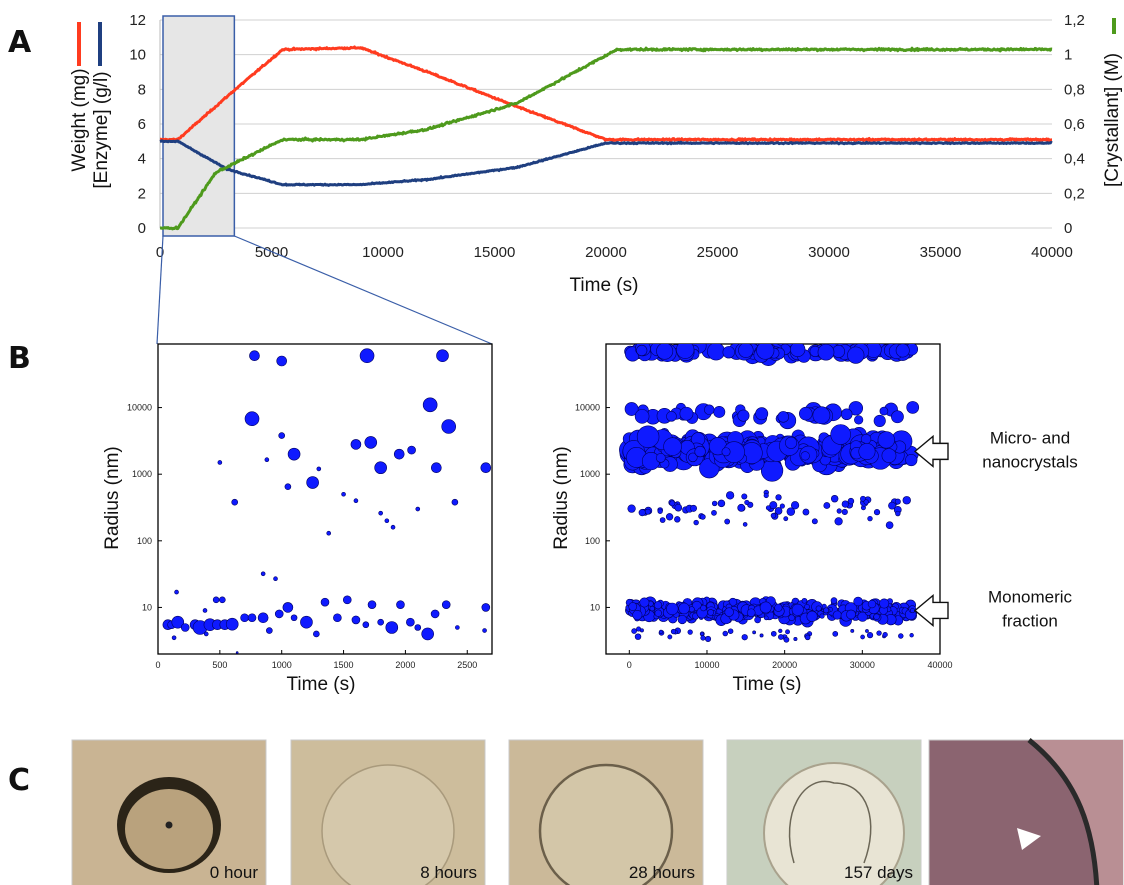 The width and height of the screenshot is (1124, 885). Describe the element at coordinates (1076, 812) in the screenshot. I see `edge-region` at that location.